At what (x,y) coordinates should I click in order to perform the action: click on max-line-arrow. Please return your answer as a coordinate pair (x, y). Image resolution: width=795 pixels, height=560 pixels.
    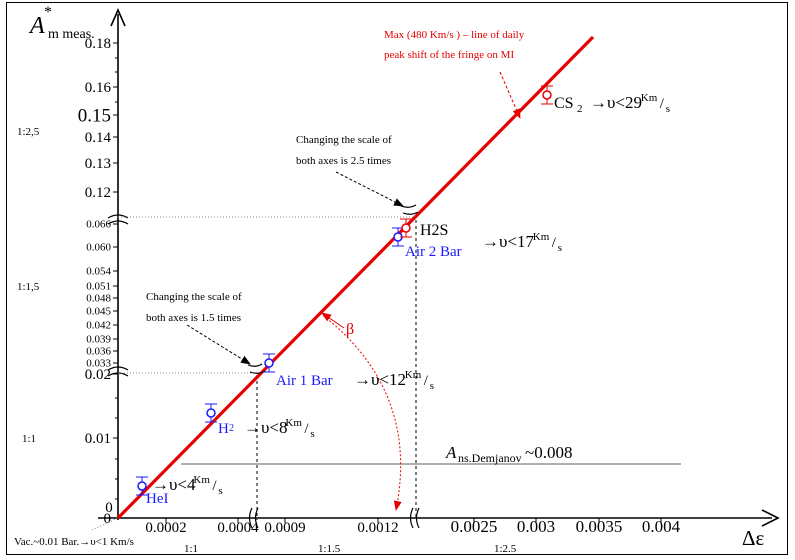
    Looking at the image, I should click on (510, 95).